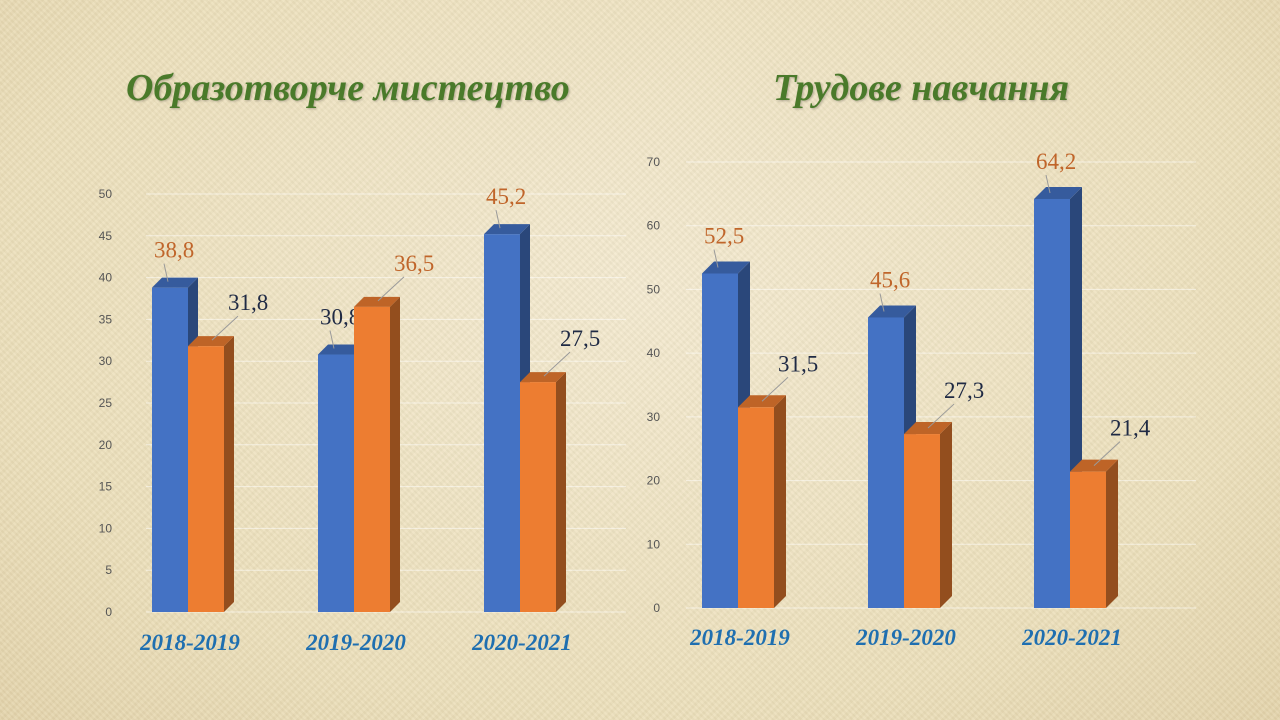 The image size is (1280, 720). I want to click on data-label: 64,2, so click(1056, 161).